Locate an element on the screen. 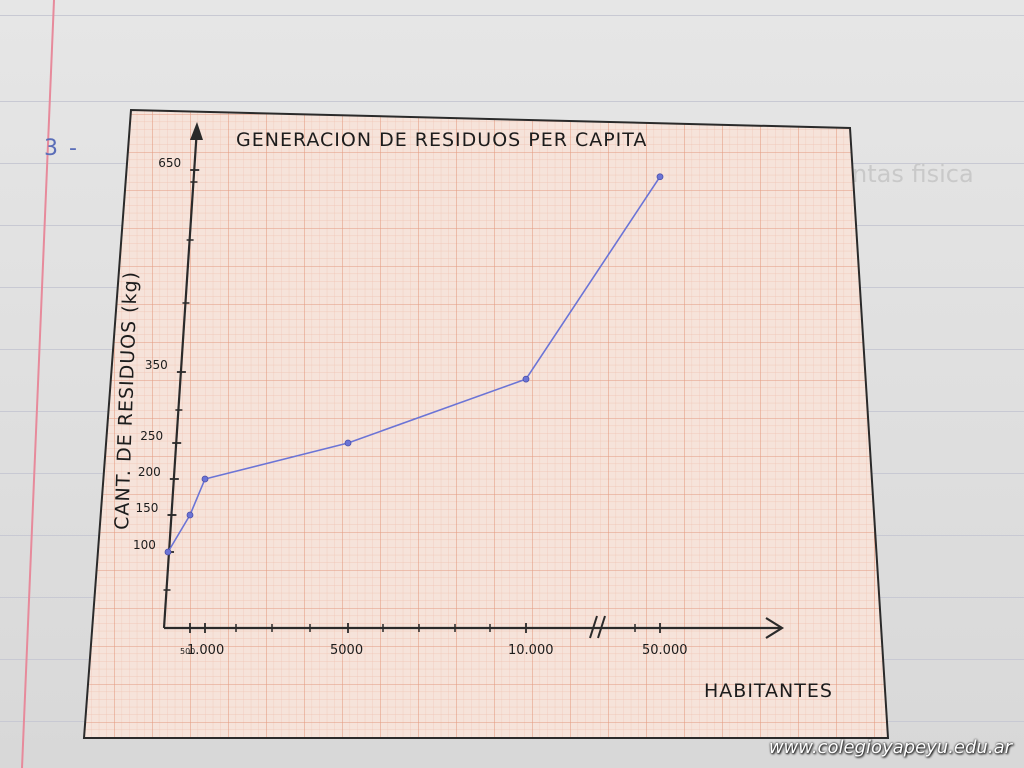 The height and width of the screenshot is (768, 1024). x-axis-label: HABITANTES is located at coordinates (768, 691).